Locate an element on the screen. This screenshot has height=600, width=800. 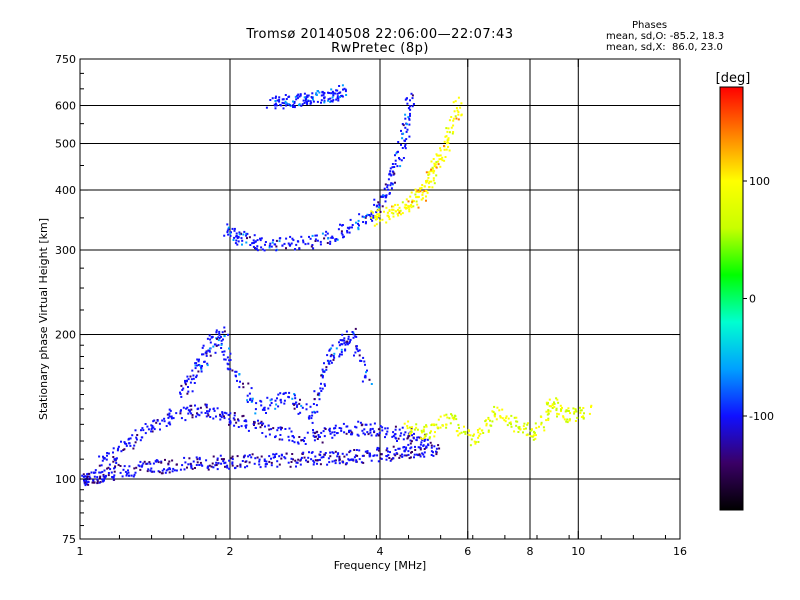
phases-title: Phases is located at coordinates (650, 25).